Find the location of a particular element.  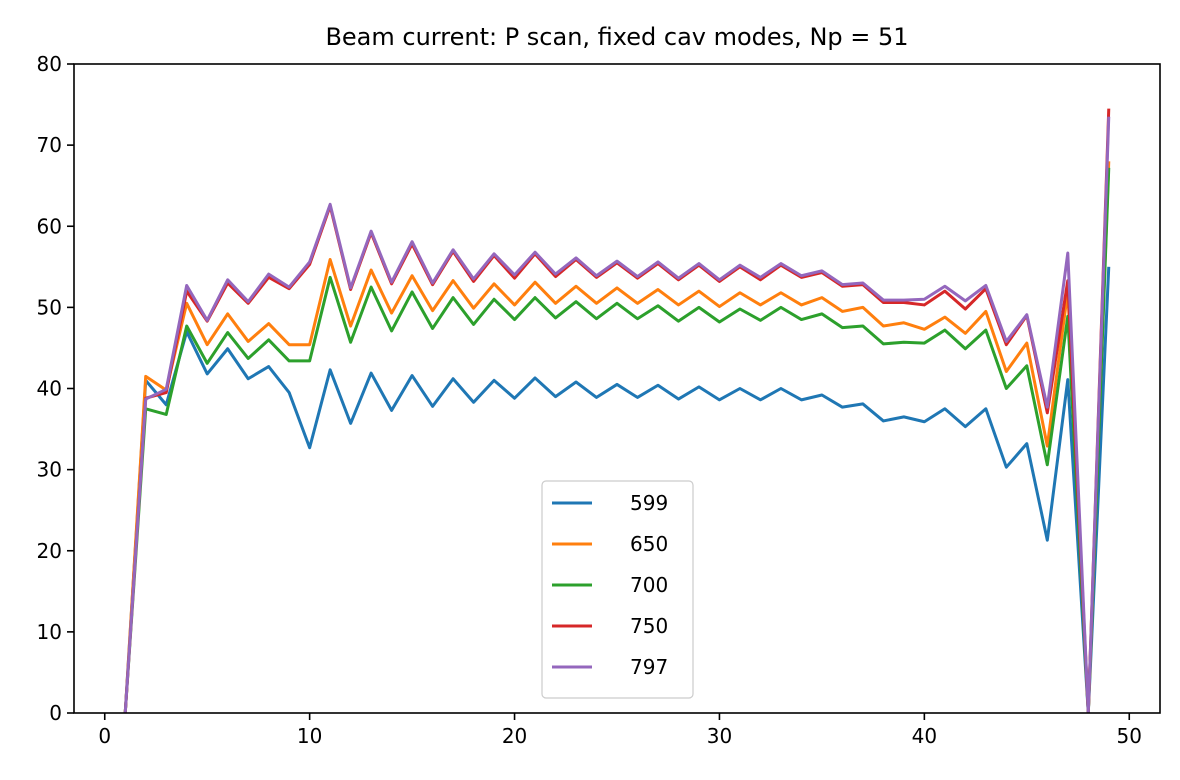

legend-label-700: 700 is located at coordinates (649, 585).